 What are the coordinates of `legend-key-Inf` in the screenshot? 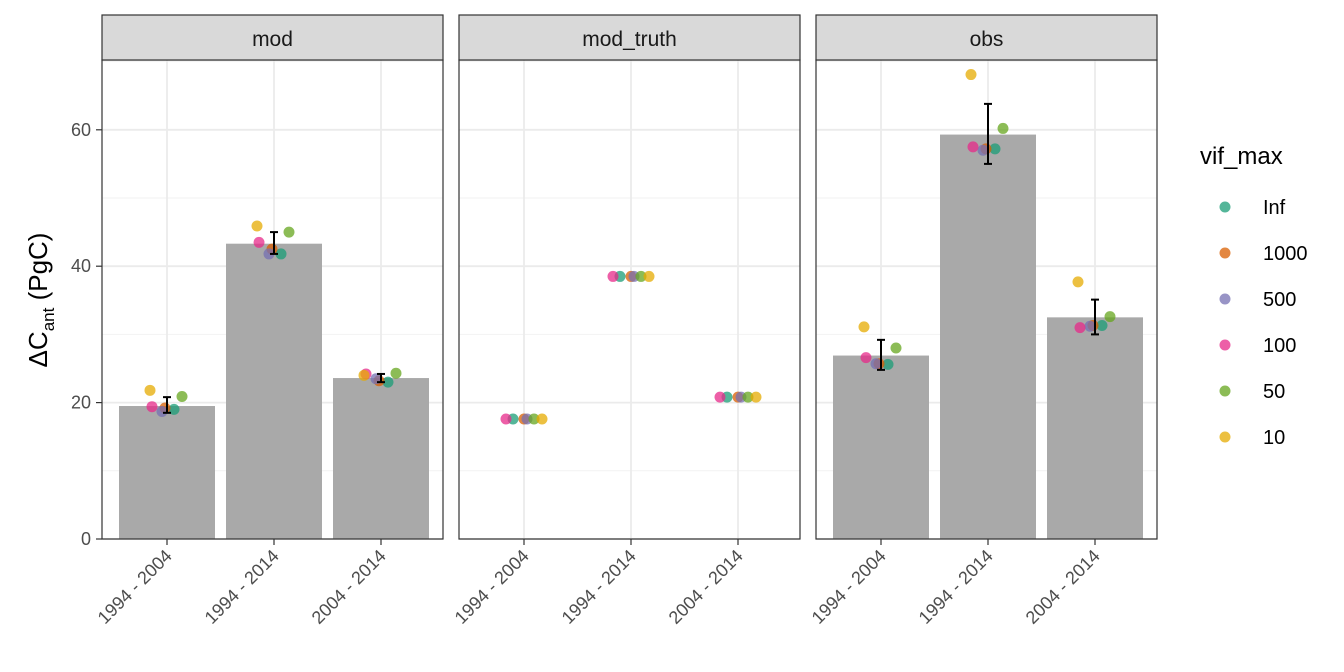 It's located at (1225, 207).